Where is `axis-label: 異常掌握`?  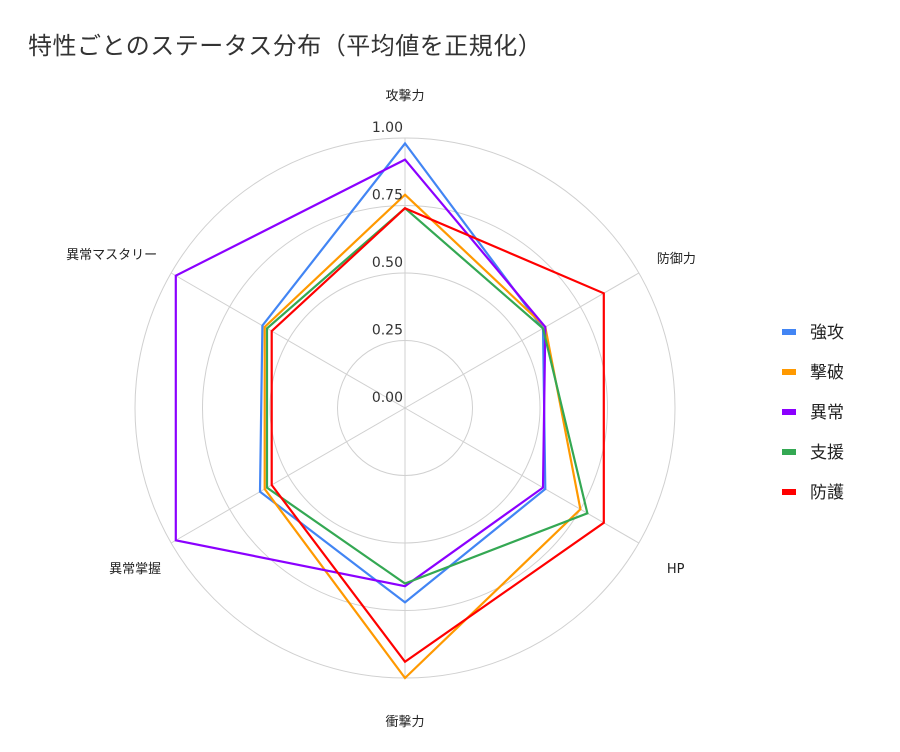
axis-label: 異常掌握 is located at coordinates (135, 569).